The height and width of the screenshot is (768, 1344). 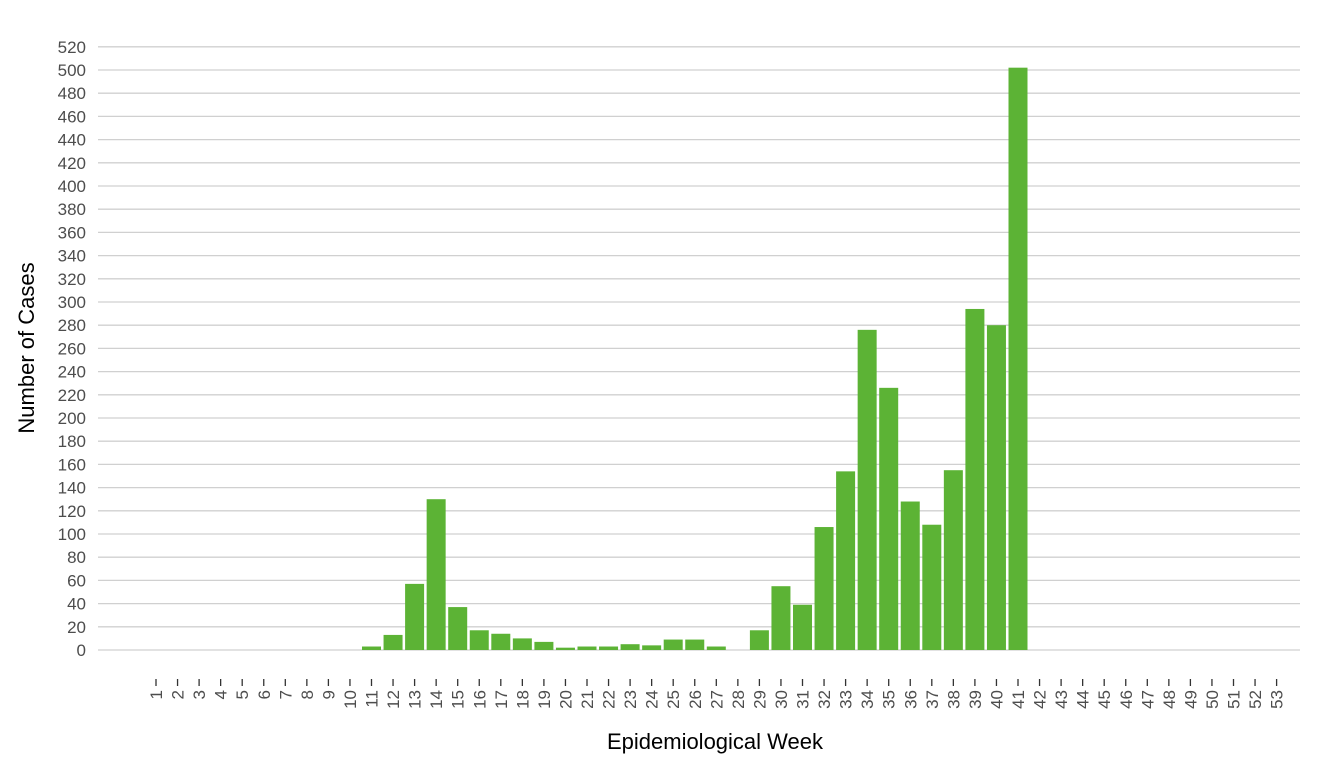 I want to click on x-tick-label: 27, so click(x=716, y=699).